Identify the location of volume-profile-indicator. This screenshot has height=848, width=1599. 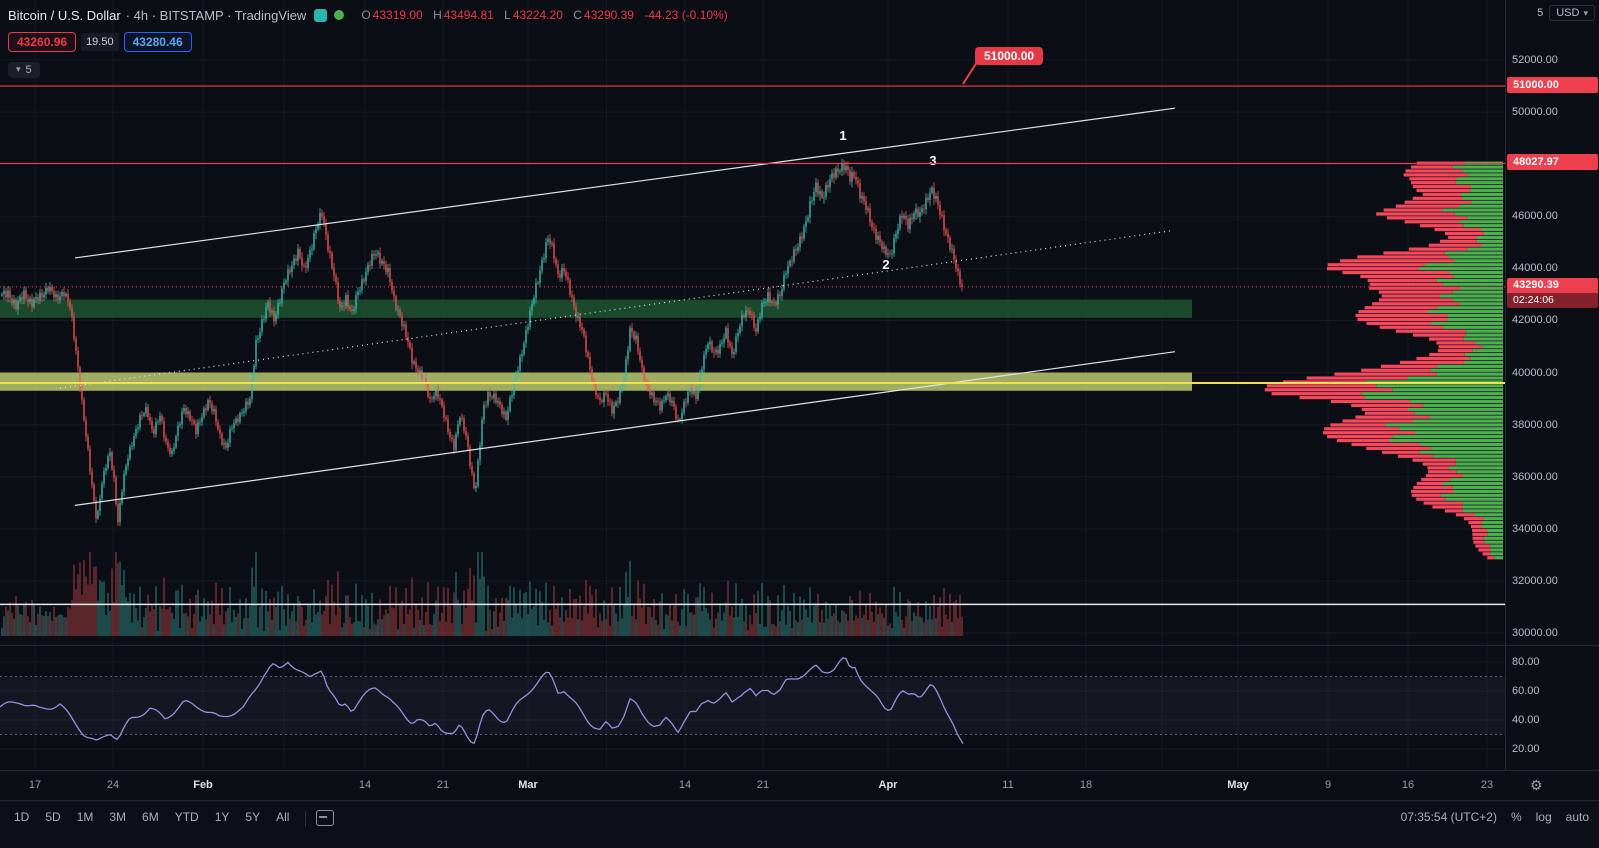
(1383, 360).